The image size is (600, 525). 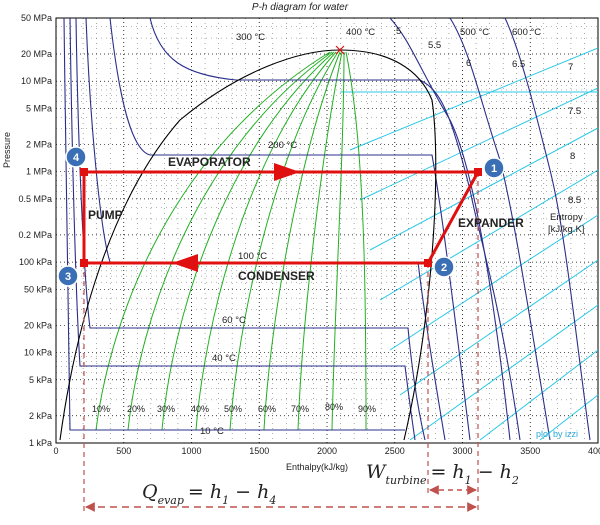 What do you see at coordinates (491, 223) in the screenshot?
I see `expander-label: EXPANDER` at bounding box center [491, 223].